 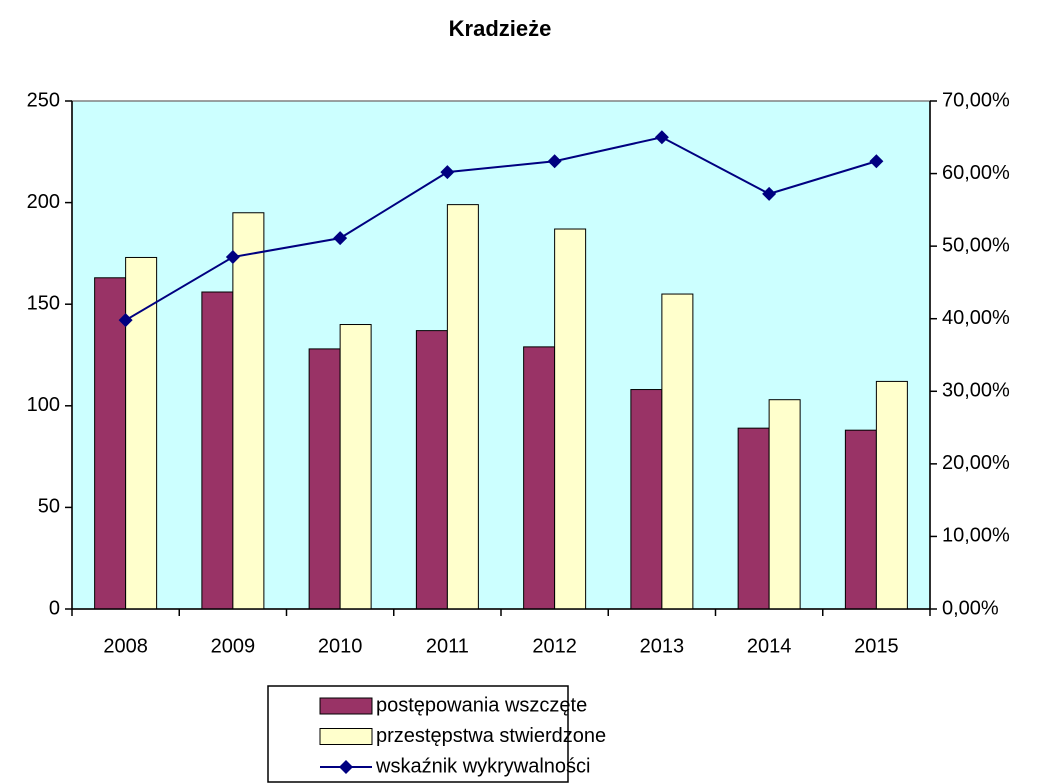 What do you see at coordinates (43, 405) in the screenshot?
I see `y-tick-label: 100` at bounding box center [43, 405].